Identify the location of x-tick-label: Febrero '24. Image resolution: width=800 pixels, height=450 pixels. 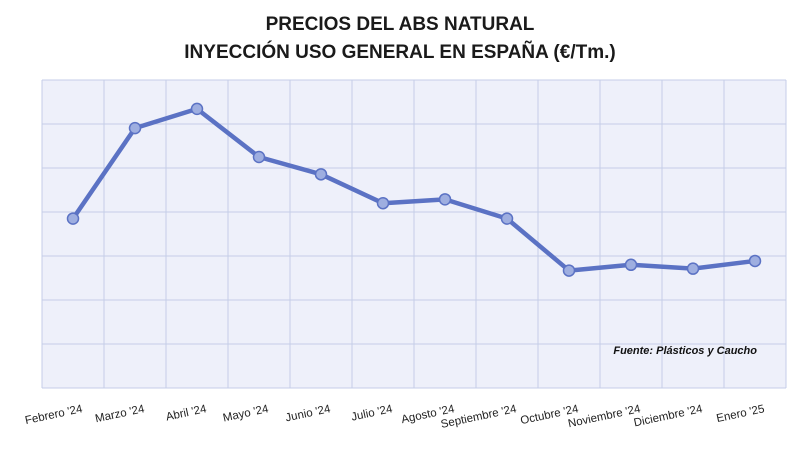
(54, 415).